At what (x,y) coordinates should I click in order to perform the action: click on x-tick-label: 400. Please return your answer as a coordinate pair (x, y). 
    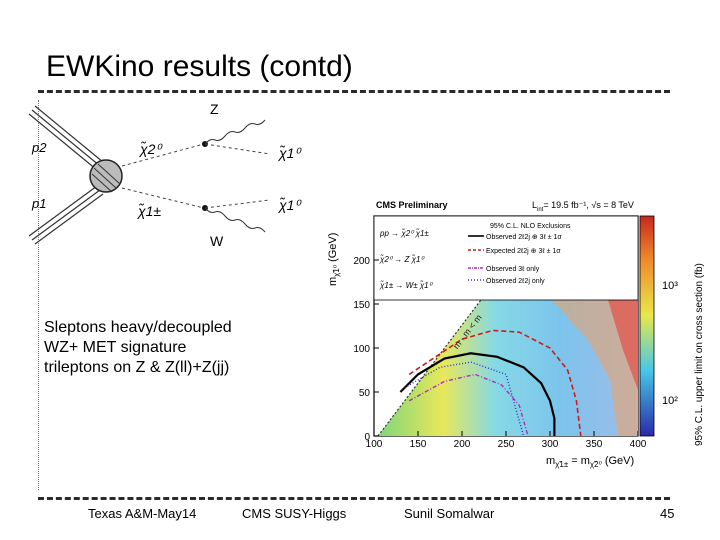
    Looking at the image, I should click on (638, 444).